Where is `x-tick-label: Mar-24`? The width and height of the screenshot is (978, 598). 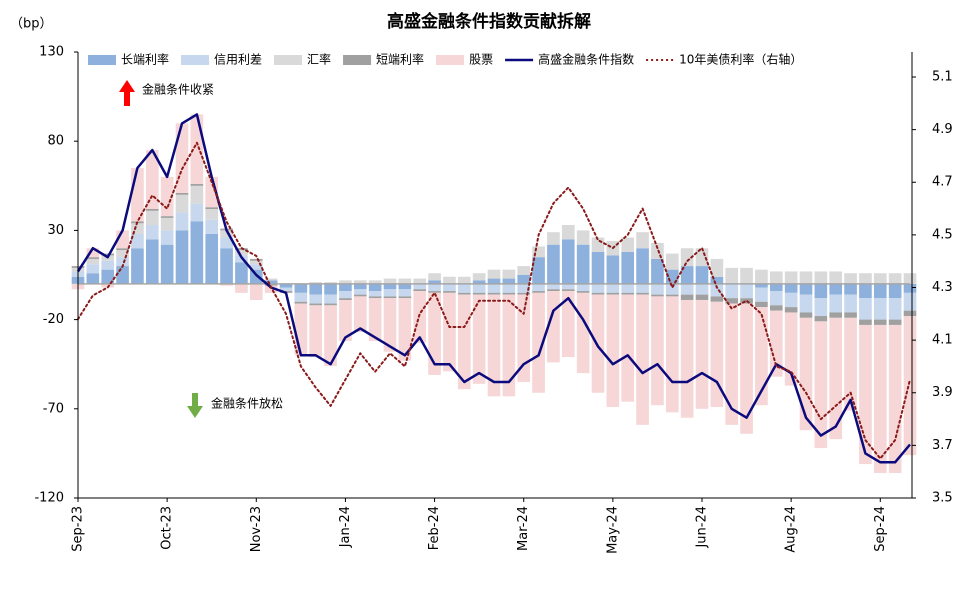 x-tick-label: Mar-24 is located at coordinates (523, 528).